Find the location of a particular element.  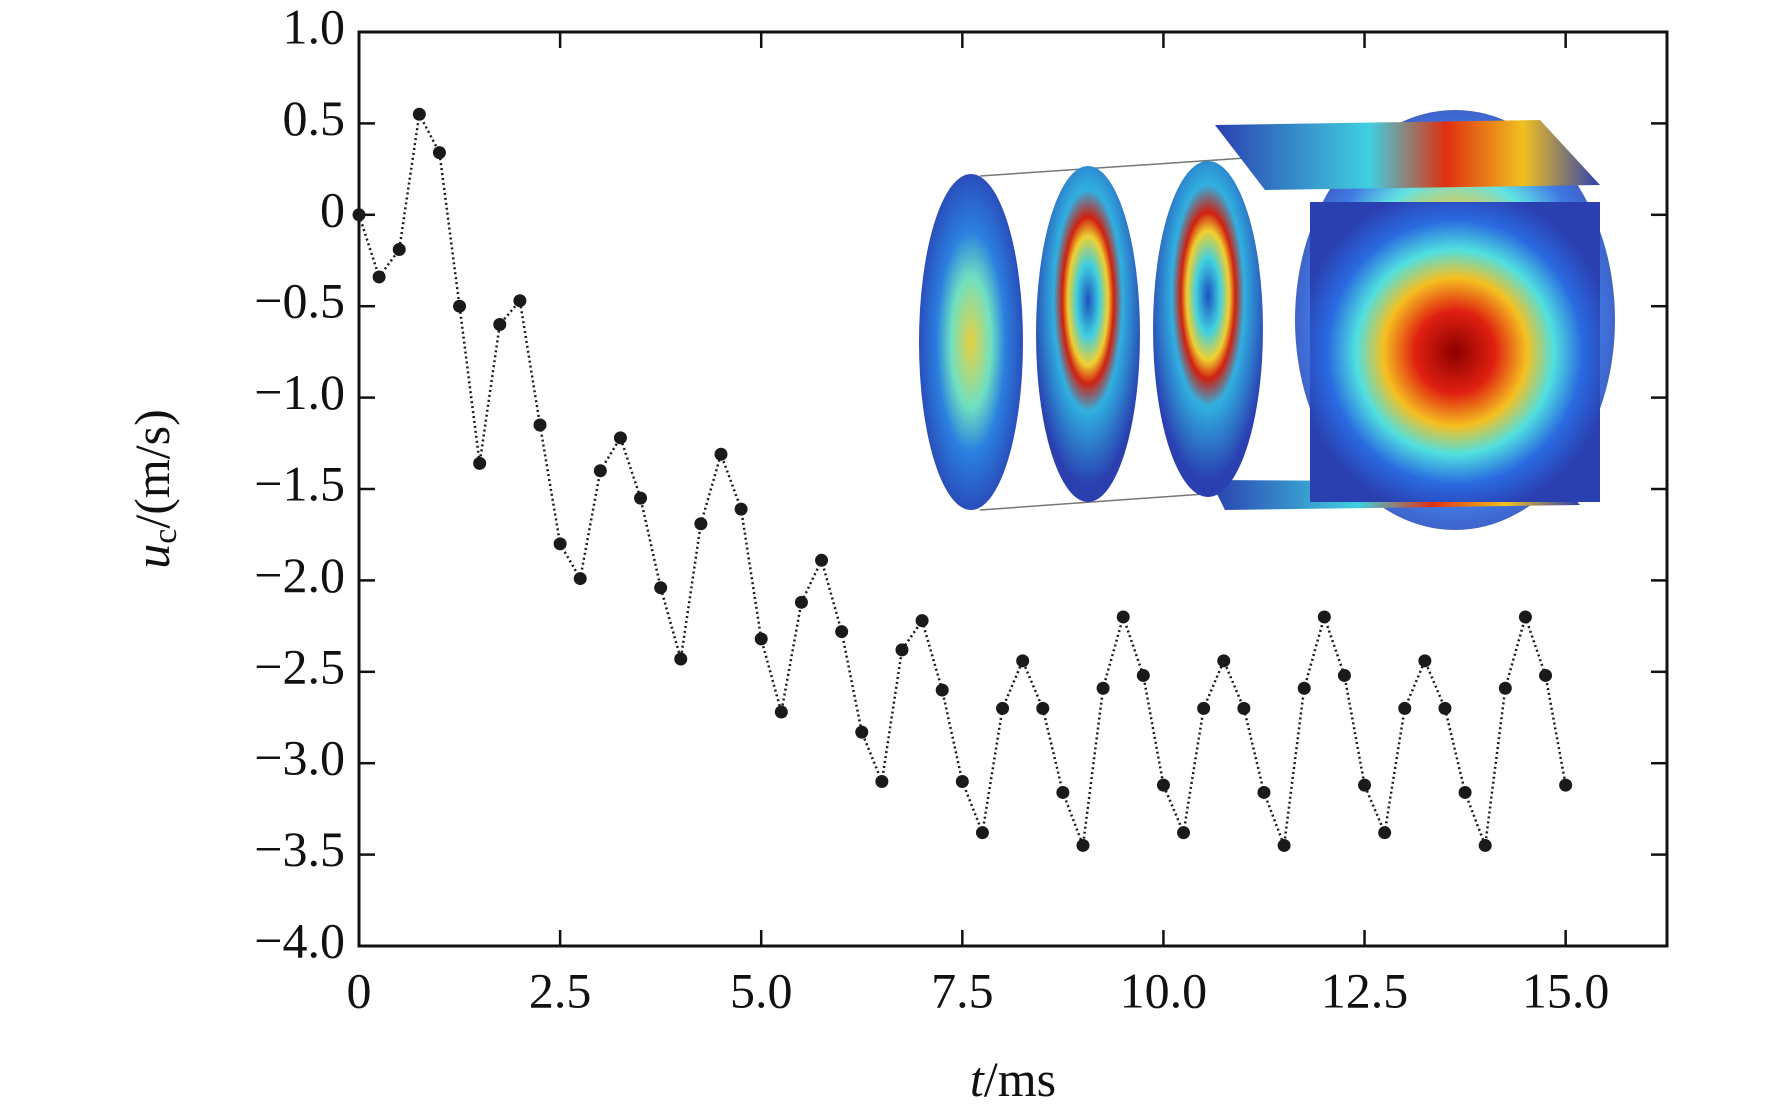

y-tick-label: −3.5 is located at coordinates (299, 849).